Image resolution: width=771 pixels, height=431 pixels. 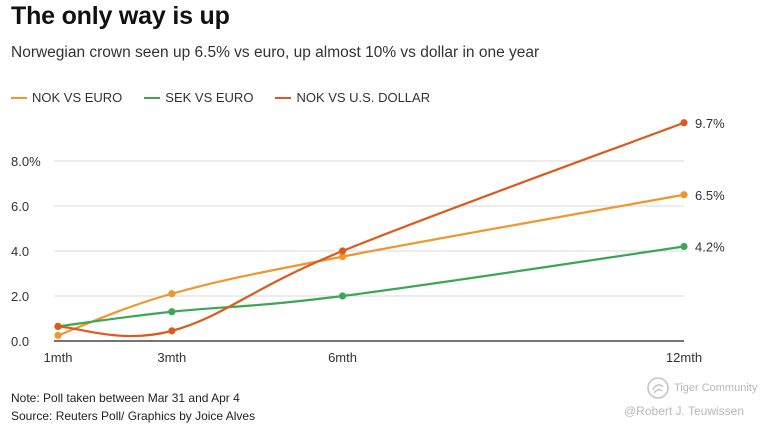 What do you see at coordinates (20, 251) in the screenshot?
I see `y-tick-label: 4.0` at bounding box center [20, 251].